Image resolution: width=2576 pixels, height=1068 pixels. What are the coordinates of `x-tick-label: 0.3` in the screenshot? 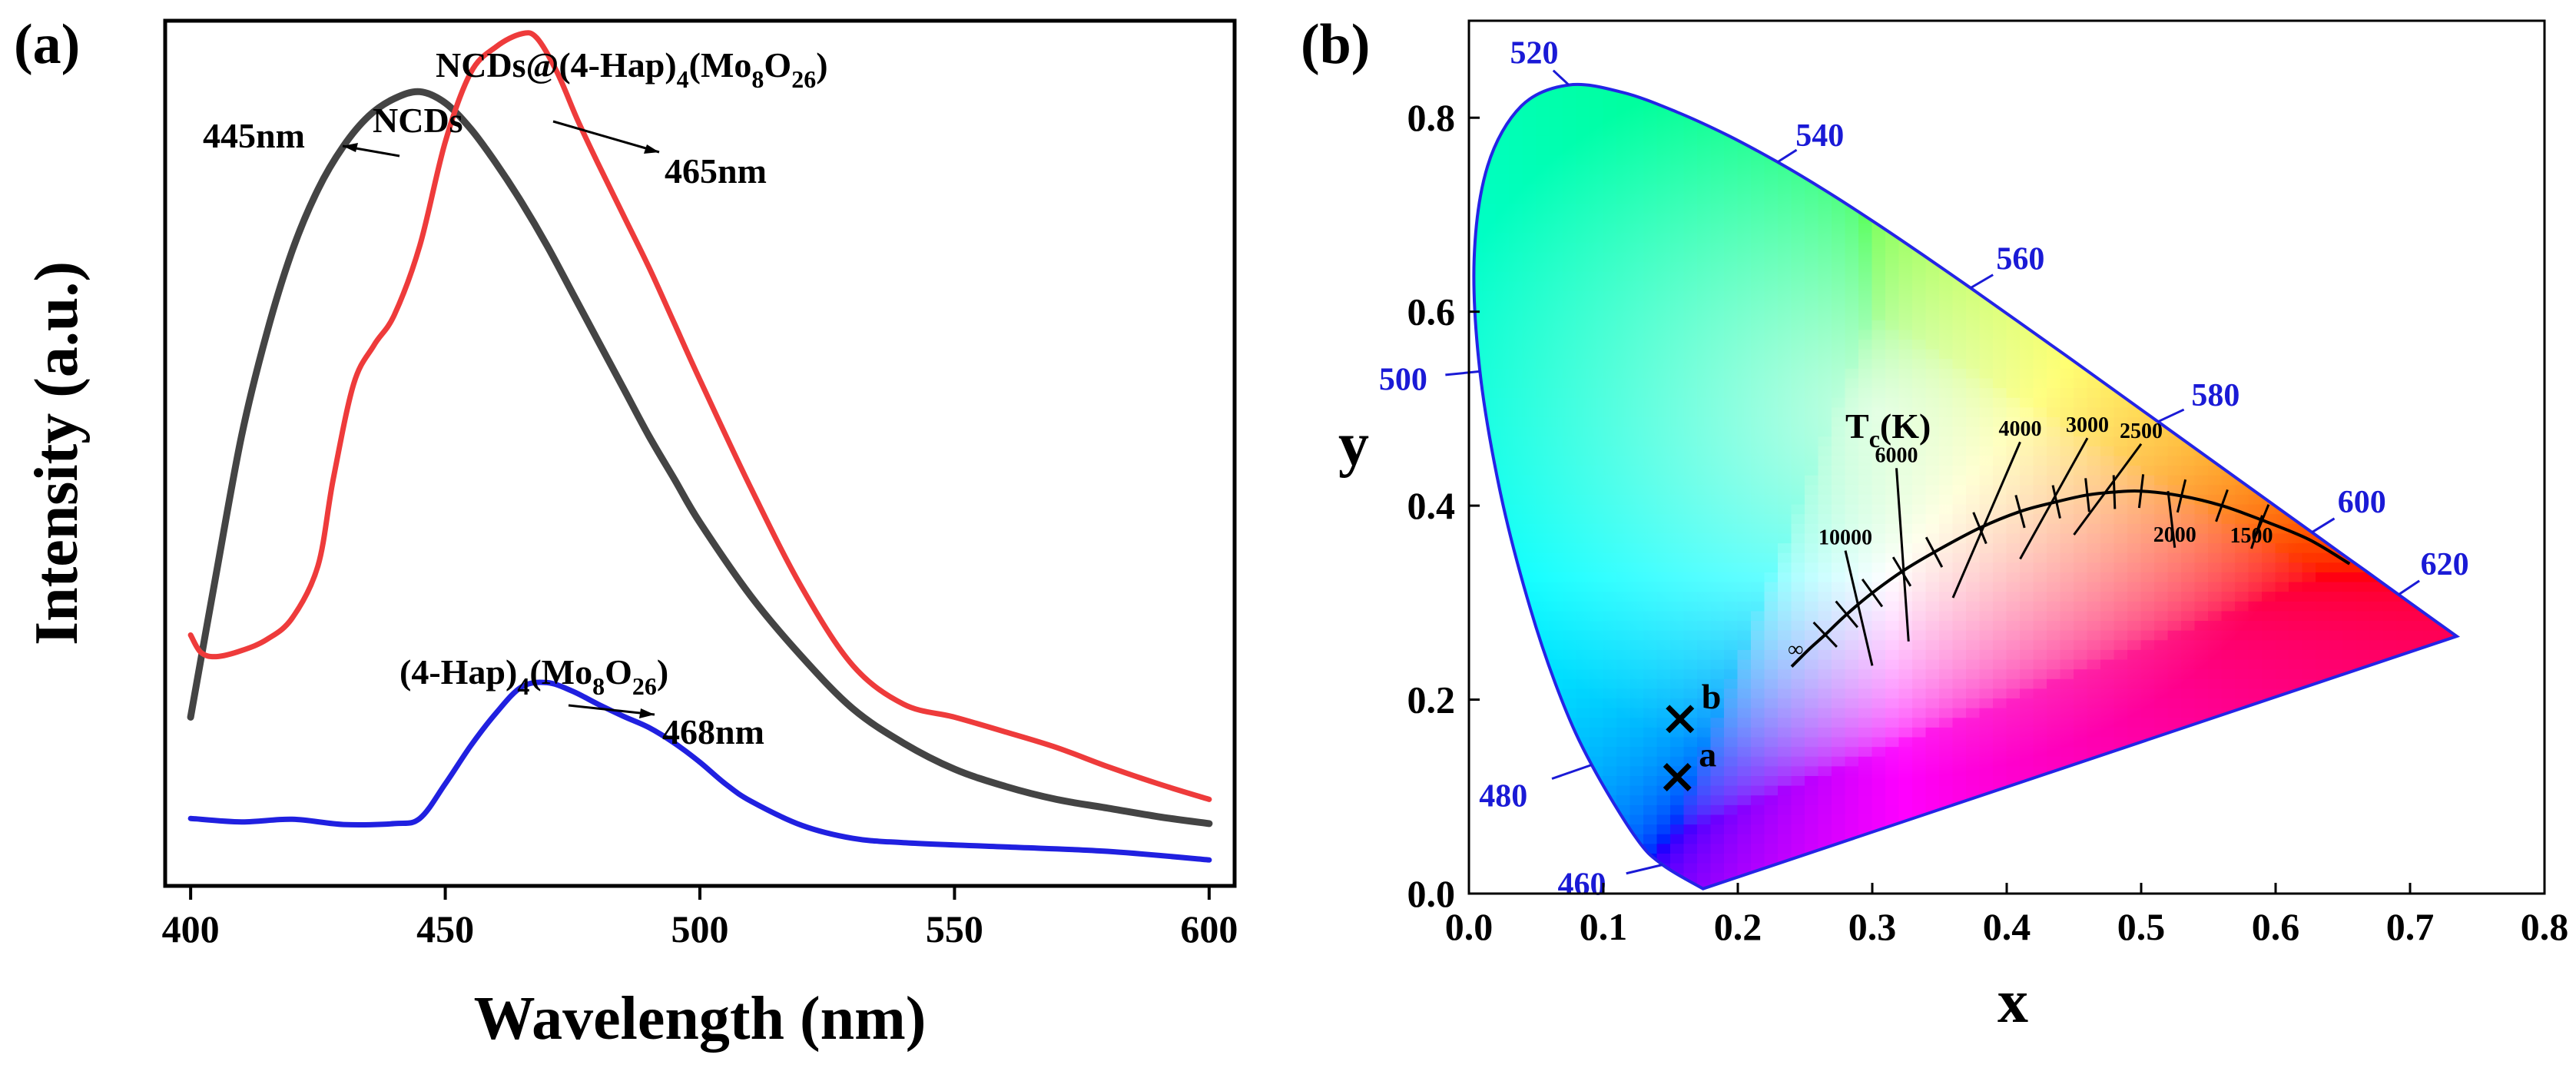 It's located at (1872, 926).